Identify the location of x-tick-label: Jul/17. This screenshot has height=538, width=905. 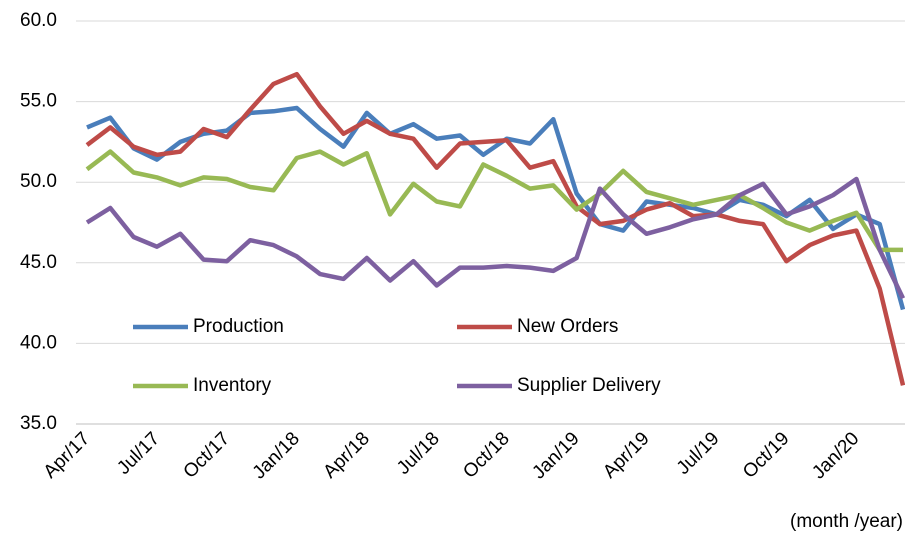
(138, 453).